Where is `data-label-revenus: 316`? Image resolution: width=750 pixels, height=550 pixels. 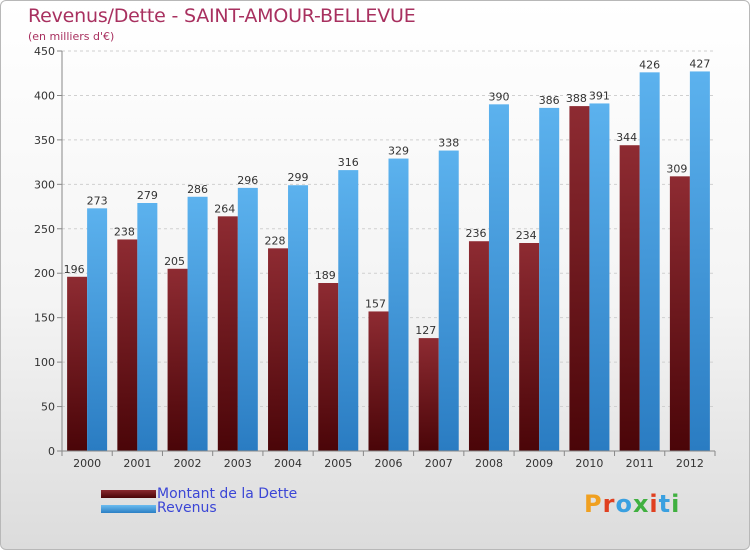 data-label-revenus: 316 is located at coordinates (348, 162).